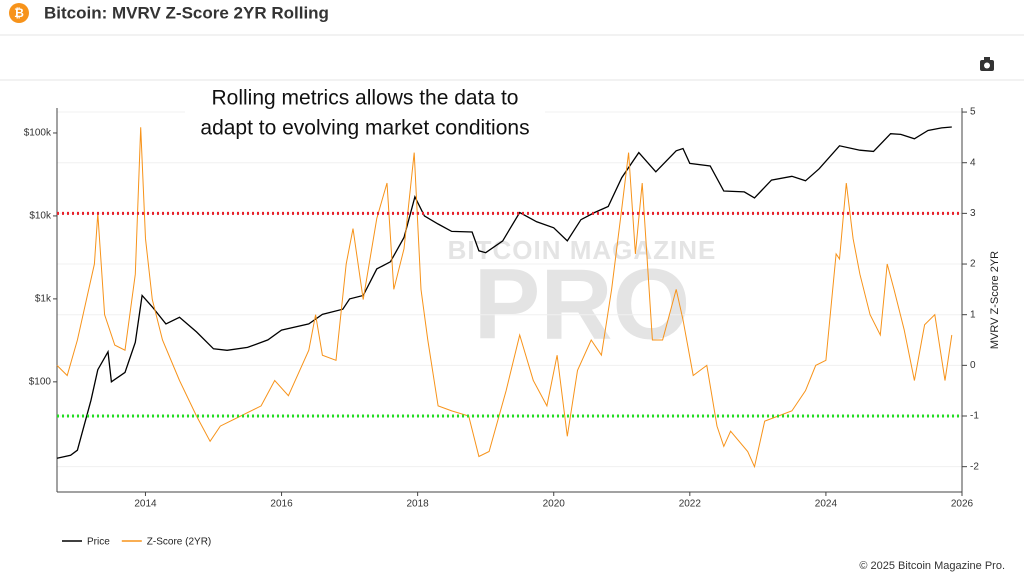 The height and width of the screenshot is (575, 1024). I want to click on x-tick-label: 2018, so click(418, 504).